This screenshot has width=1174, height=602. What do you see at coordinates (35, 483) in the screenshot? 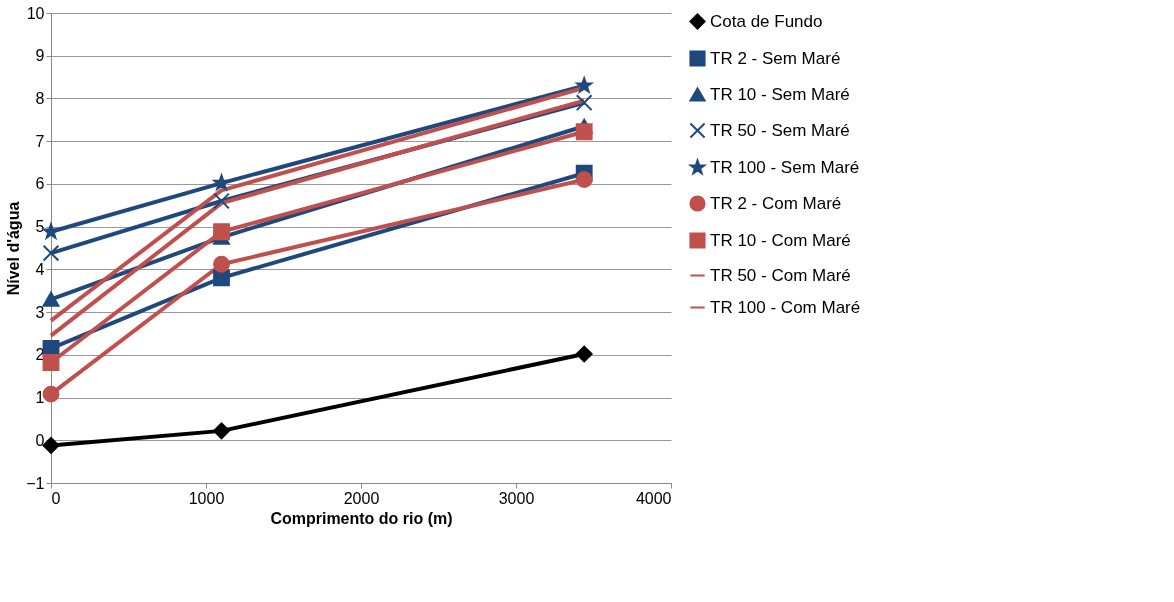
I see `y-tick-label: −1` at bounding box center [35, 483].